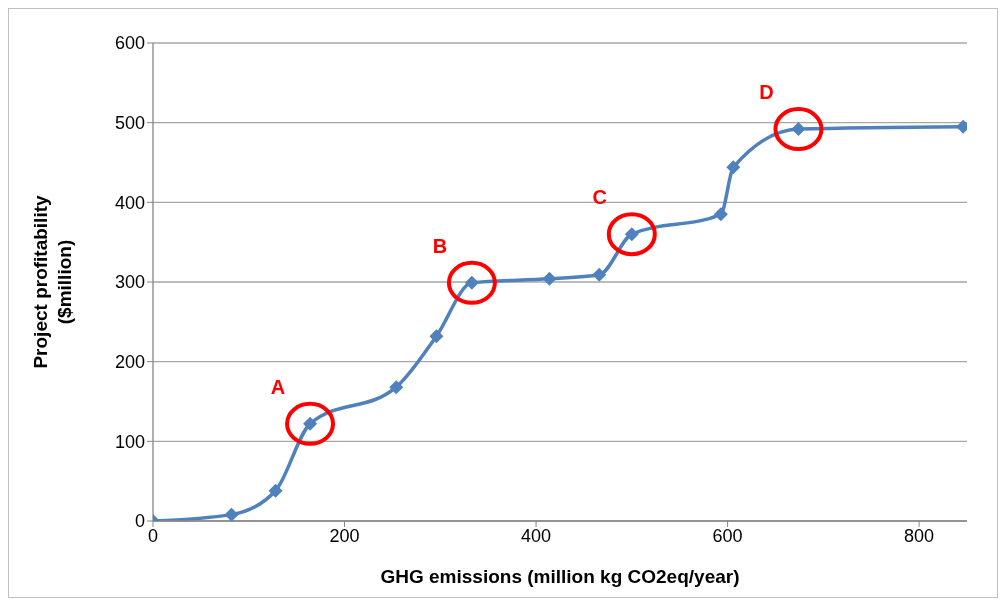 This screenshot has height=603, width=1007. I want to click on x-axis-title: GHG emissions (million kg CO2eq/year), so click(560, 576).